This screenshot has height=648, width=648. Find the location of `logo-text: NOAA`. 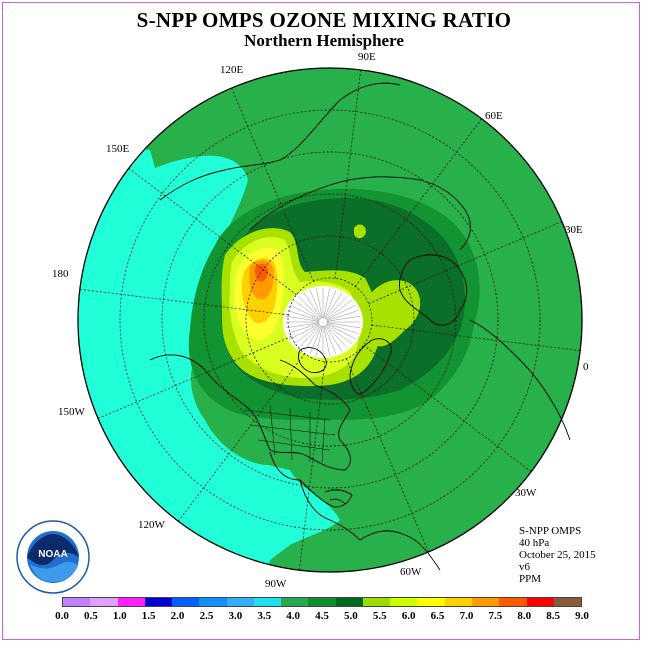

logo-text: NOAA is located at coordinates (52, 554).